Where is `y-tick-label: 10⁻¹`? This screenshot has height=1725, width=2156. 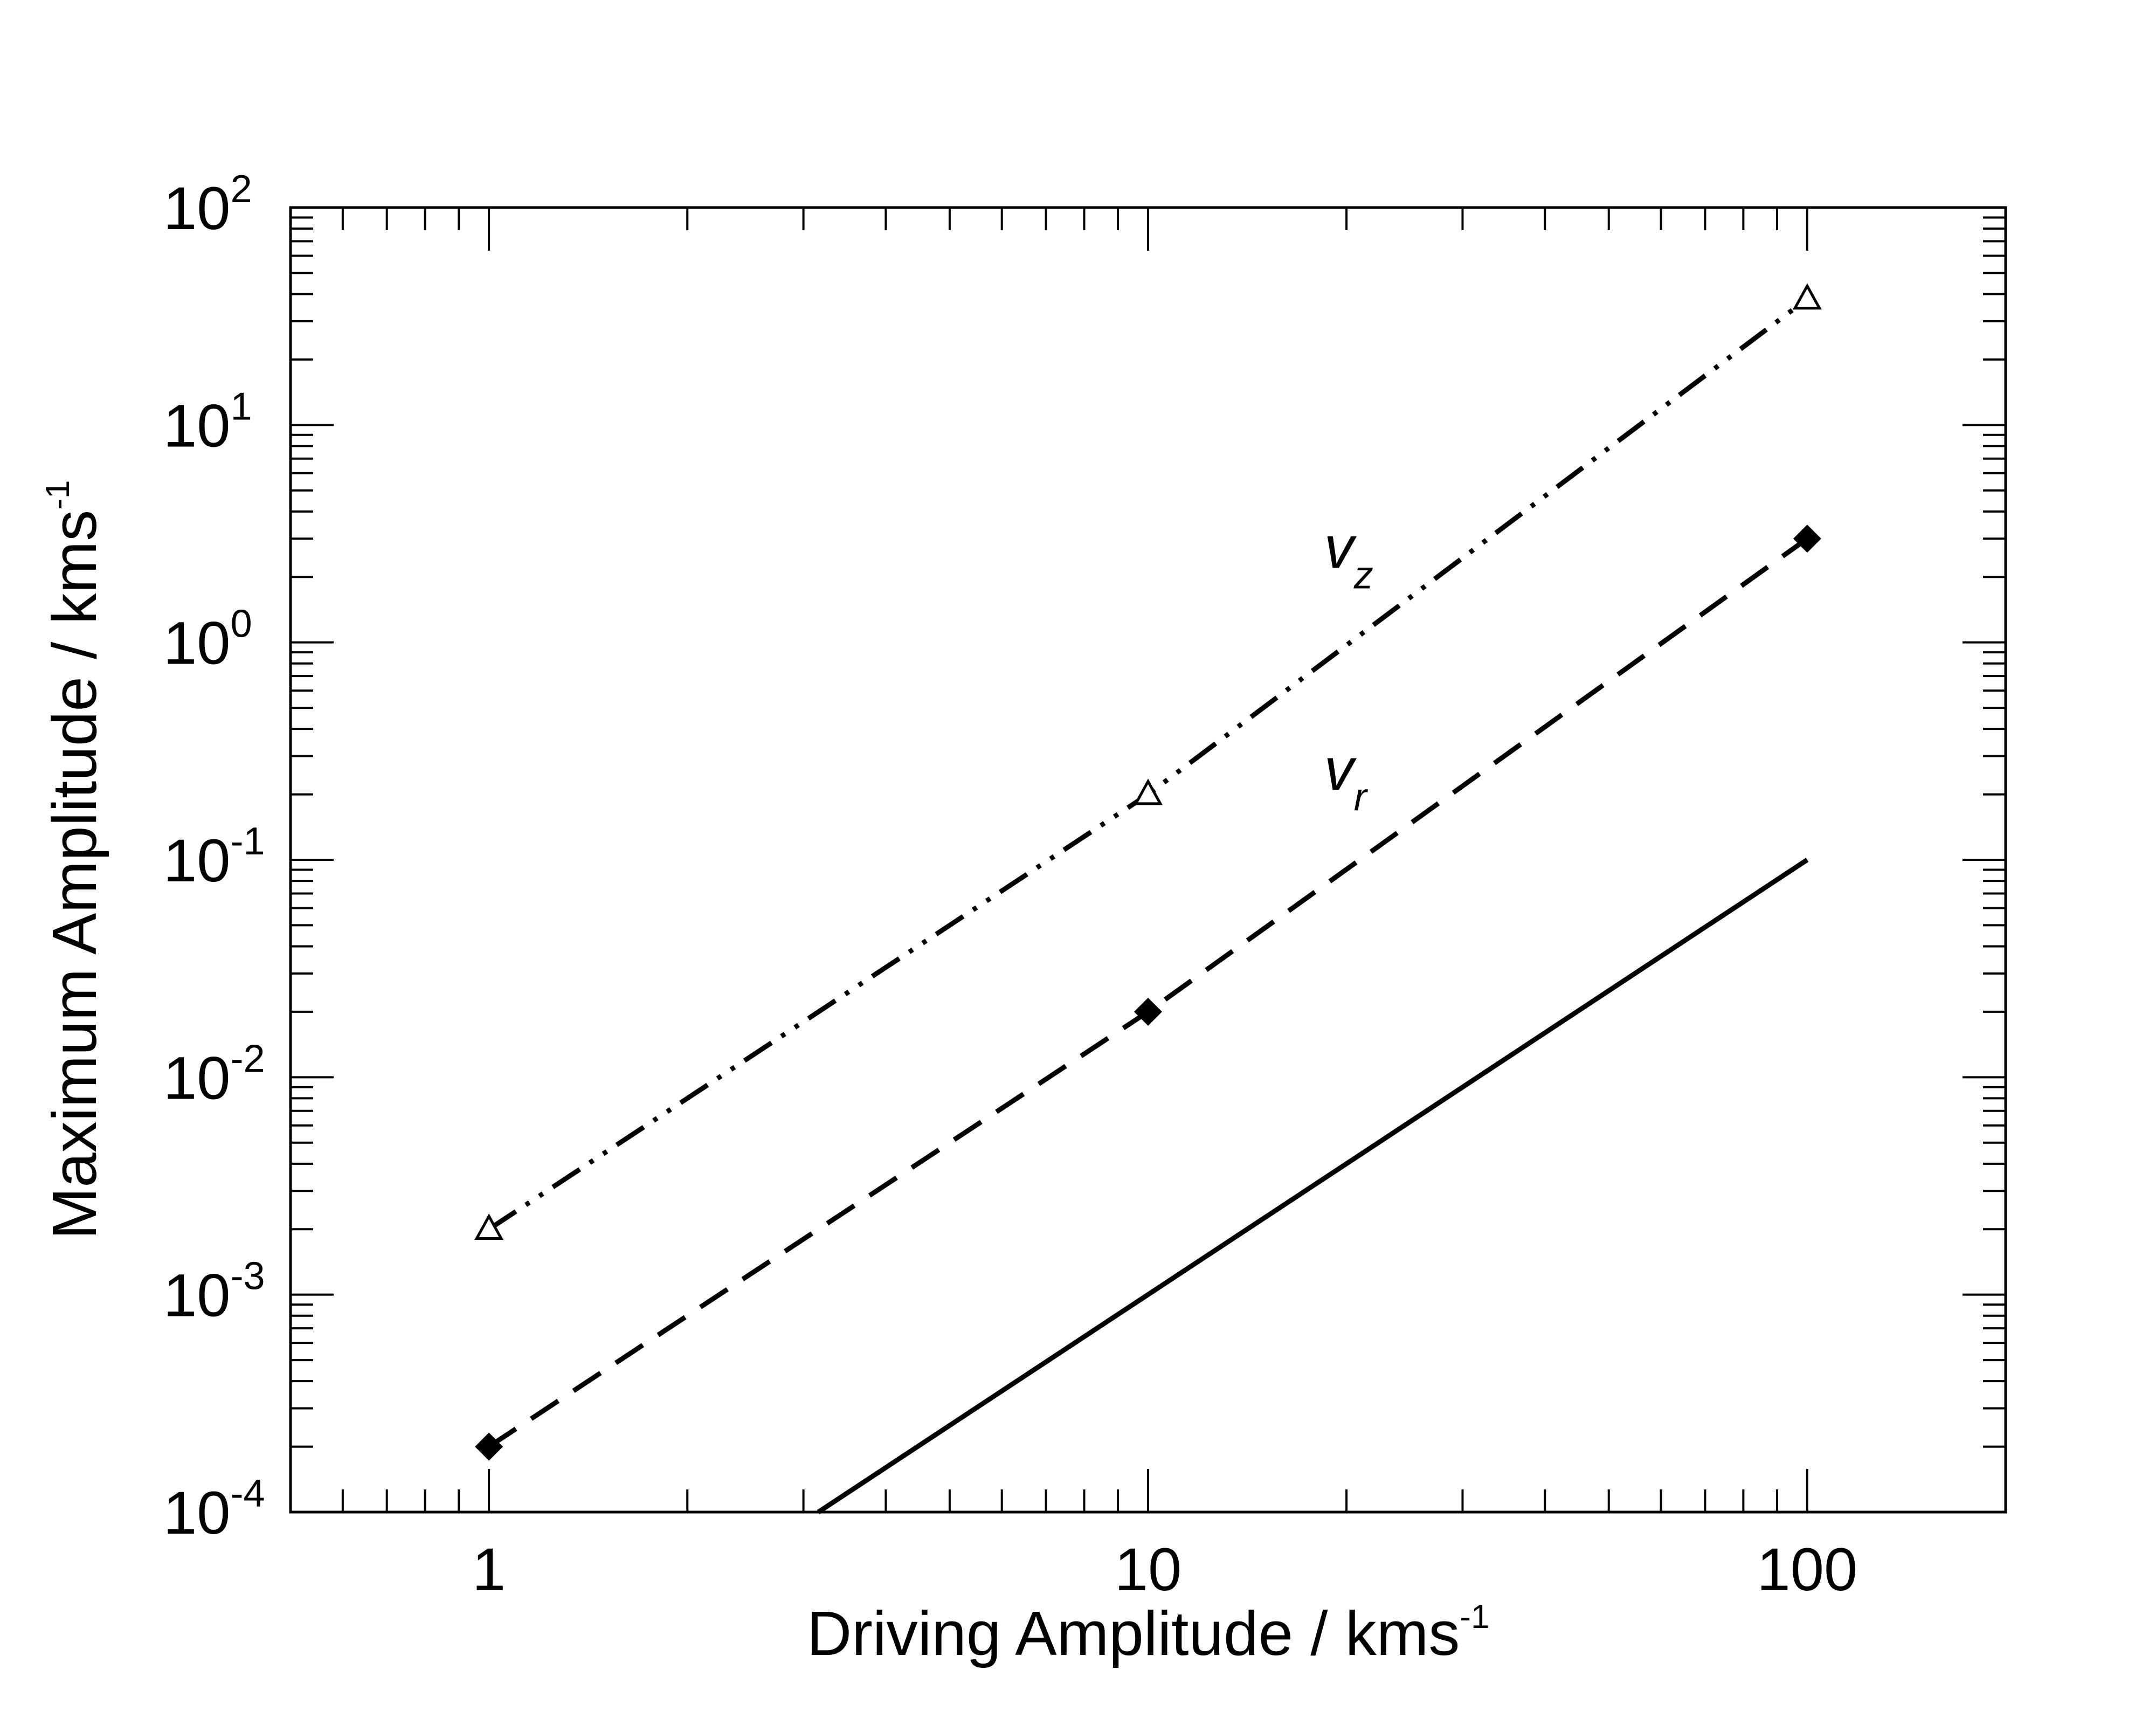 y-tick-label: 10⁻¹ is located at coordinates (214, 857).